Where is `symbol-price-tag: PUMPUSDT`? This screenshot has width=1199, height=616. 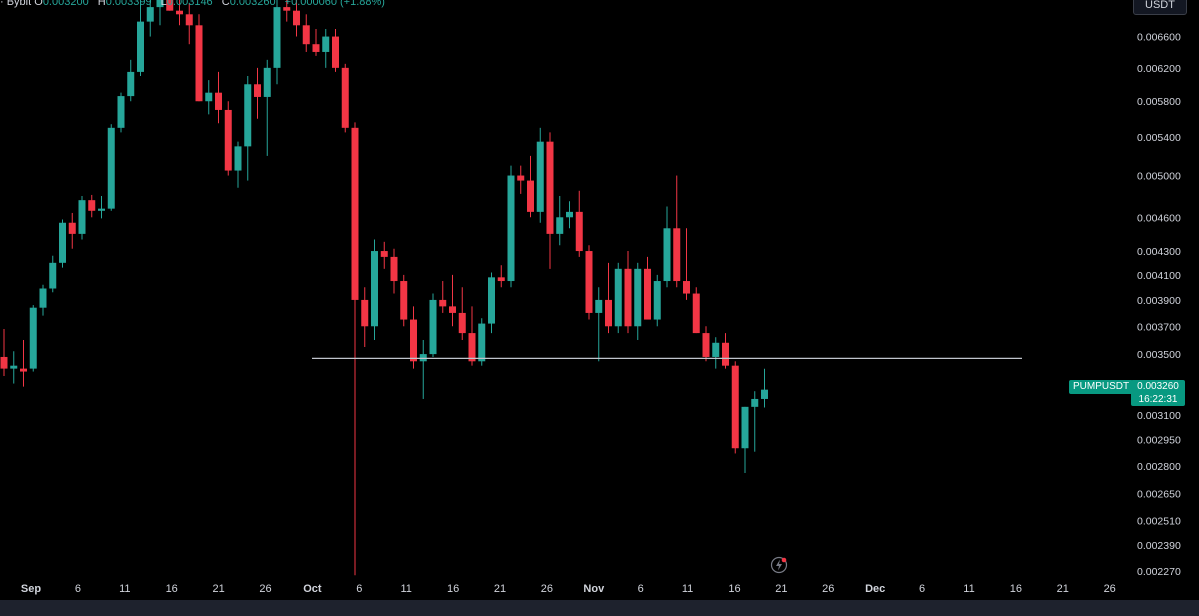 symbol-price-tag: PUMPUSDT is located at coordinates (1101, 387).